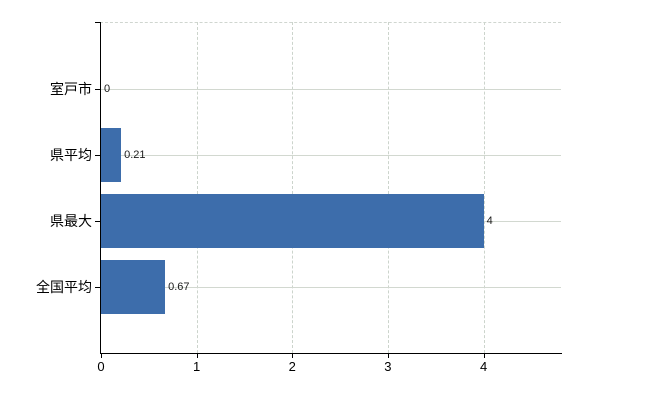 This screenshot has width=650, height=400. I want to click on bar-value-label: 0.67, so click(179, 287).